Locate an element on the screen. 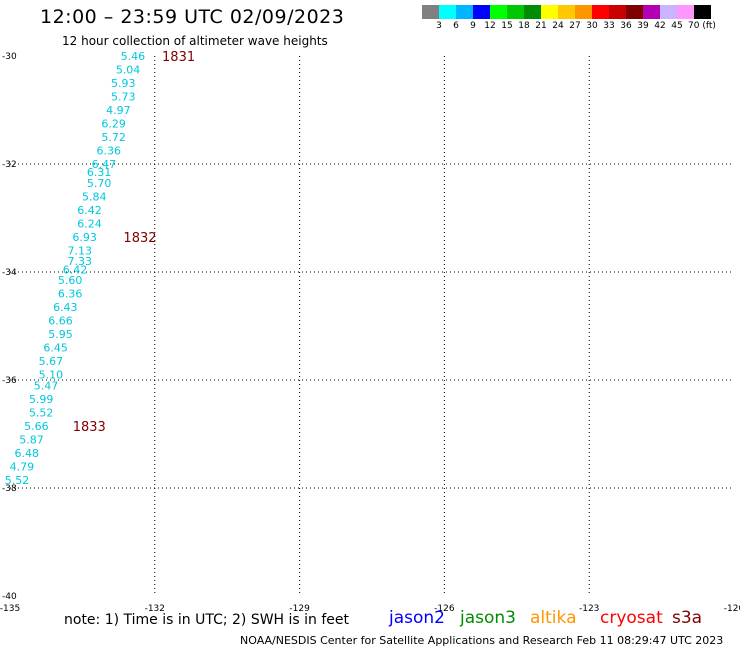 The width and height of the screenshot is (740, 650). swh-value-label: 5.73 is located at coordinates (123, 97).